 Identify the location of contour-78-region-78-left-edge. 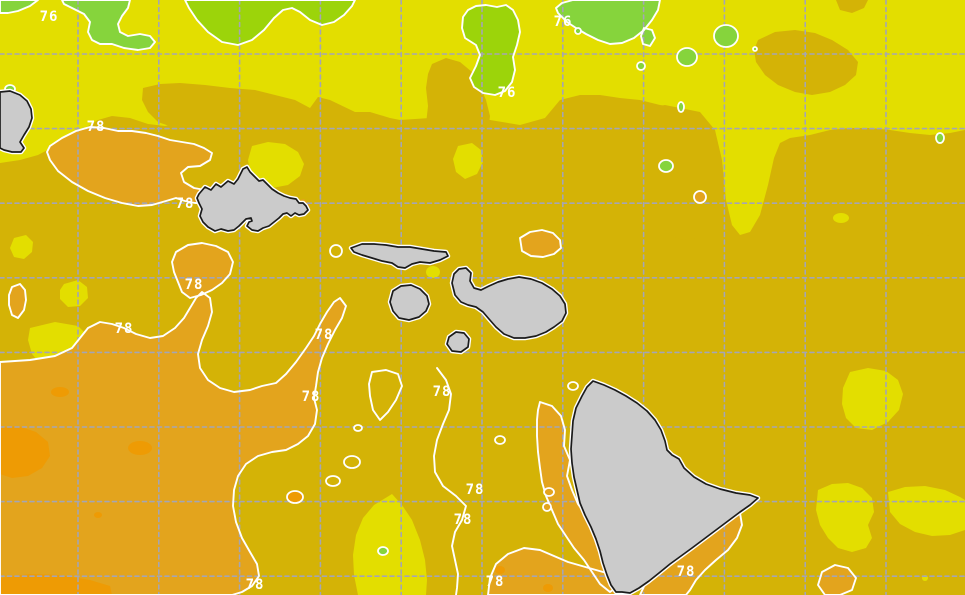
(17, 301).